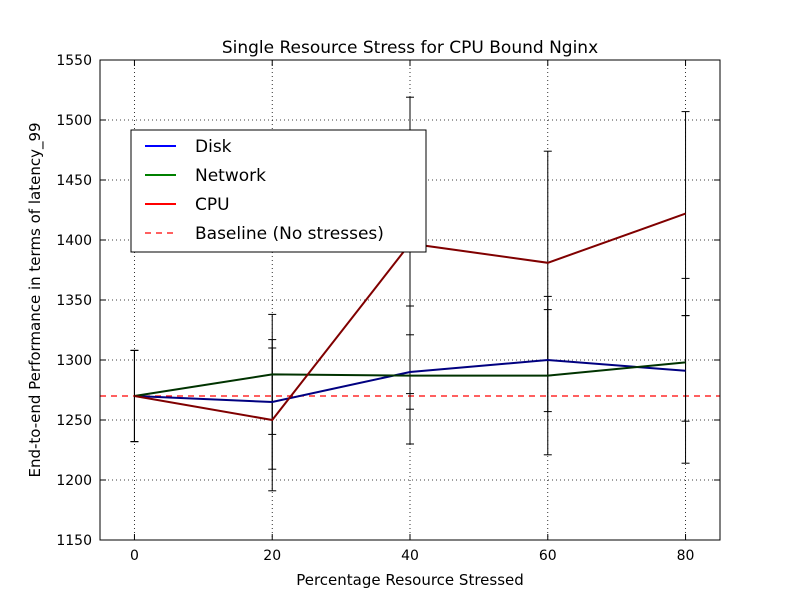 Image resolution: width=800 pixels, height=600 pixels. I want to click on legend-box, so click(278, 191).